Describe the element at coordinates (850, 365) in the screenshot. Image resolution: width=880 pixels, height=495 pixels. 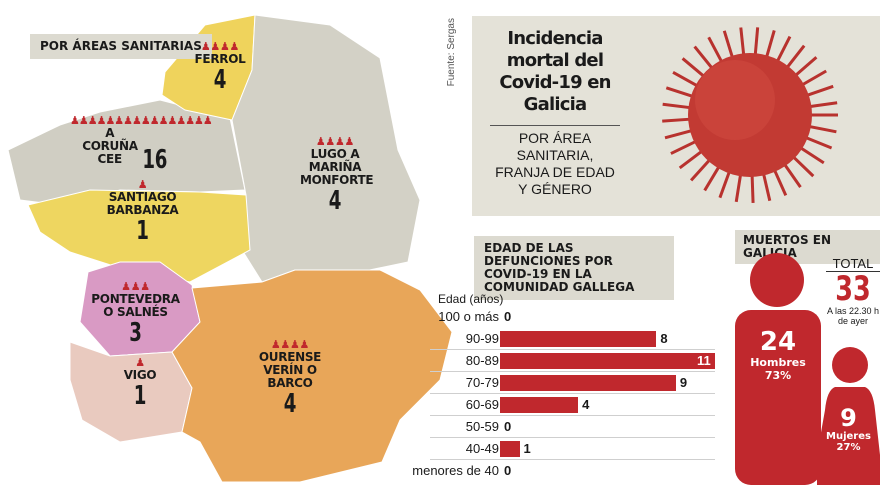
I see `woman-head` at that location.